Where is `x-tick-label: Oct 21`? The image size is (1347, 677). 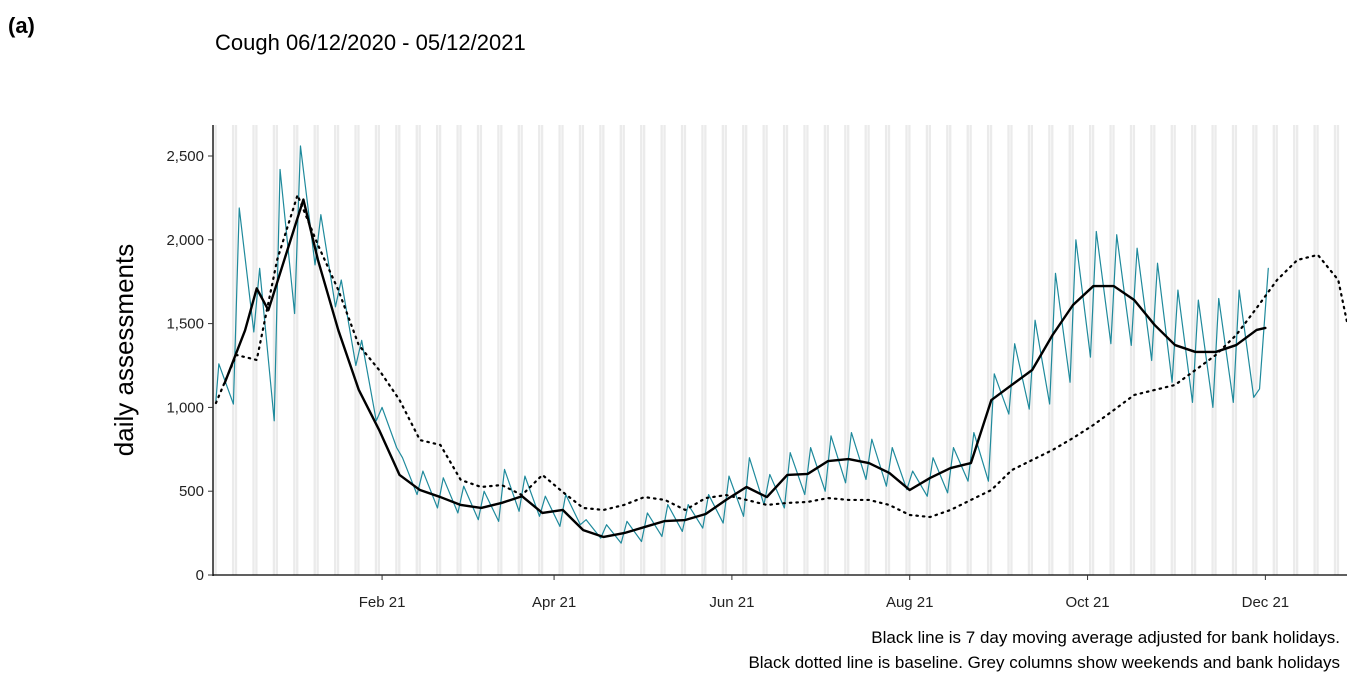 x-tick-label: Oct 21 is located at coordinates (1087, 602).